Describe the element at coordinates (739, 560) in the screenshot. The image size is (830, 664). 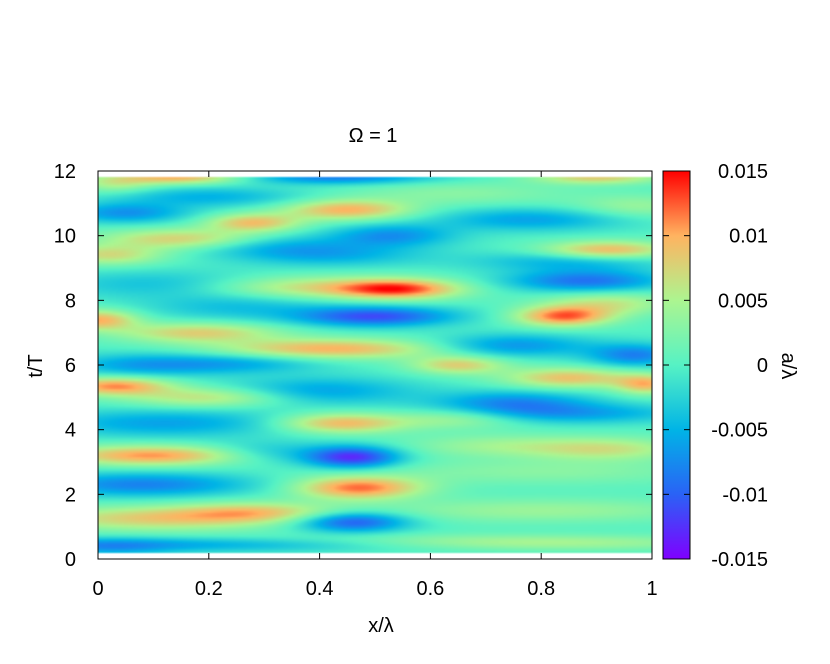
I see `colorbar-tick-label: -0.015` at that location.